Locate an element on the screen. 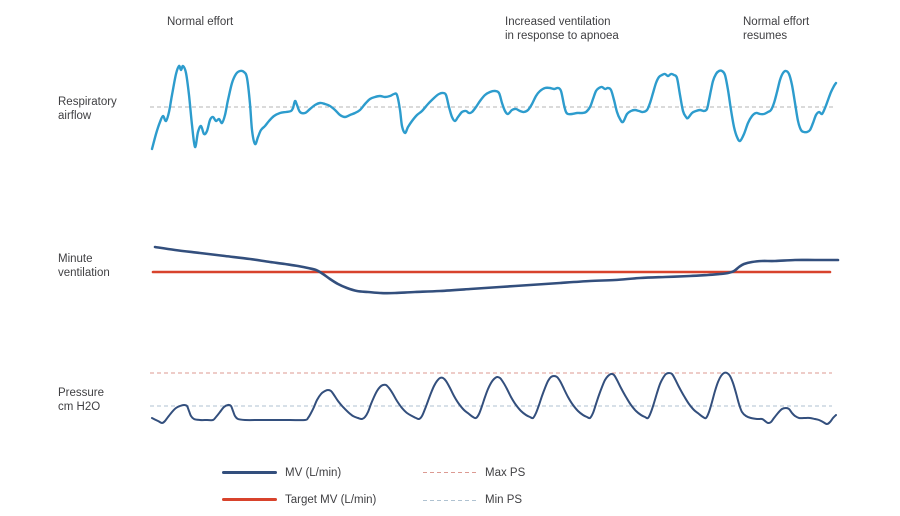 The width and height of the screenshot is (900, 516). legend-label-target-mv: Target MV (L/min) is located at coordinates (331, 500).